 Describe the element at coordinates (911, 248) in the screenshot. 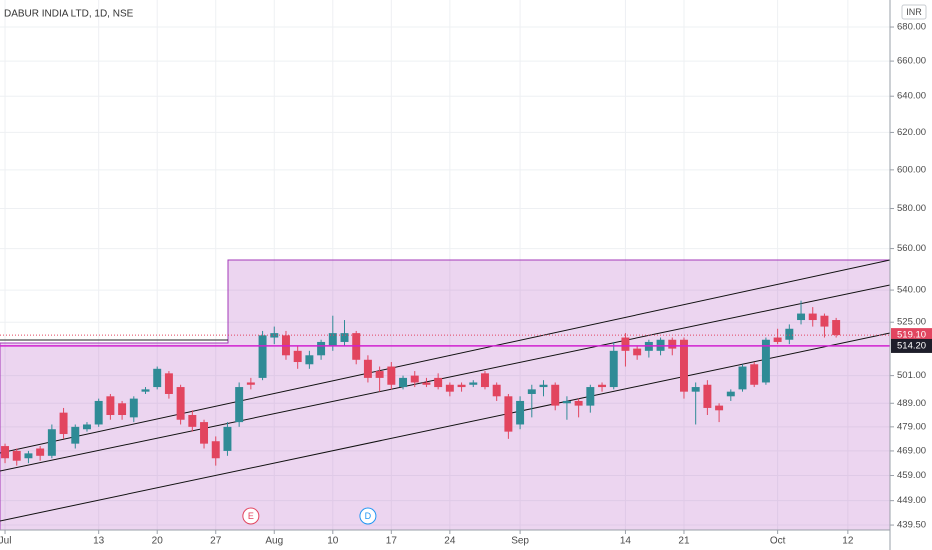

I see `y-tick-label: 560.00` at that location.